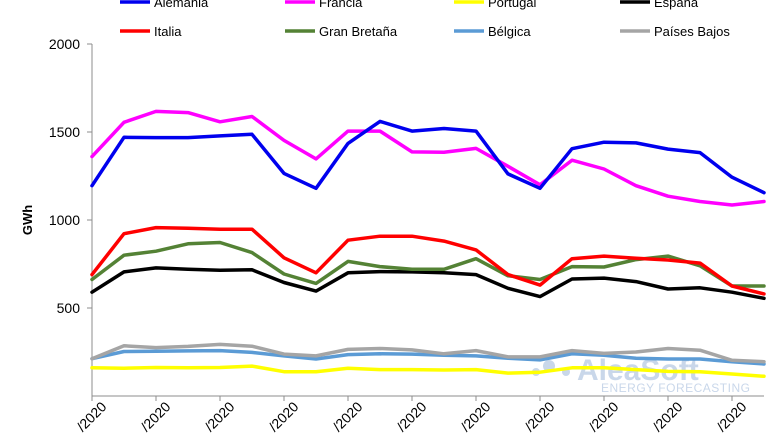 The image size is (780, 440). I want to click on series-line-alemania, so click(428, 157).